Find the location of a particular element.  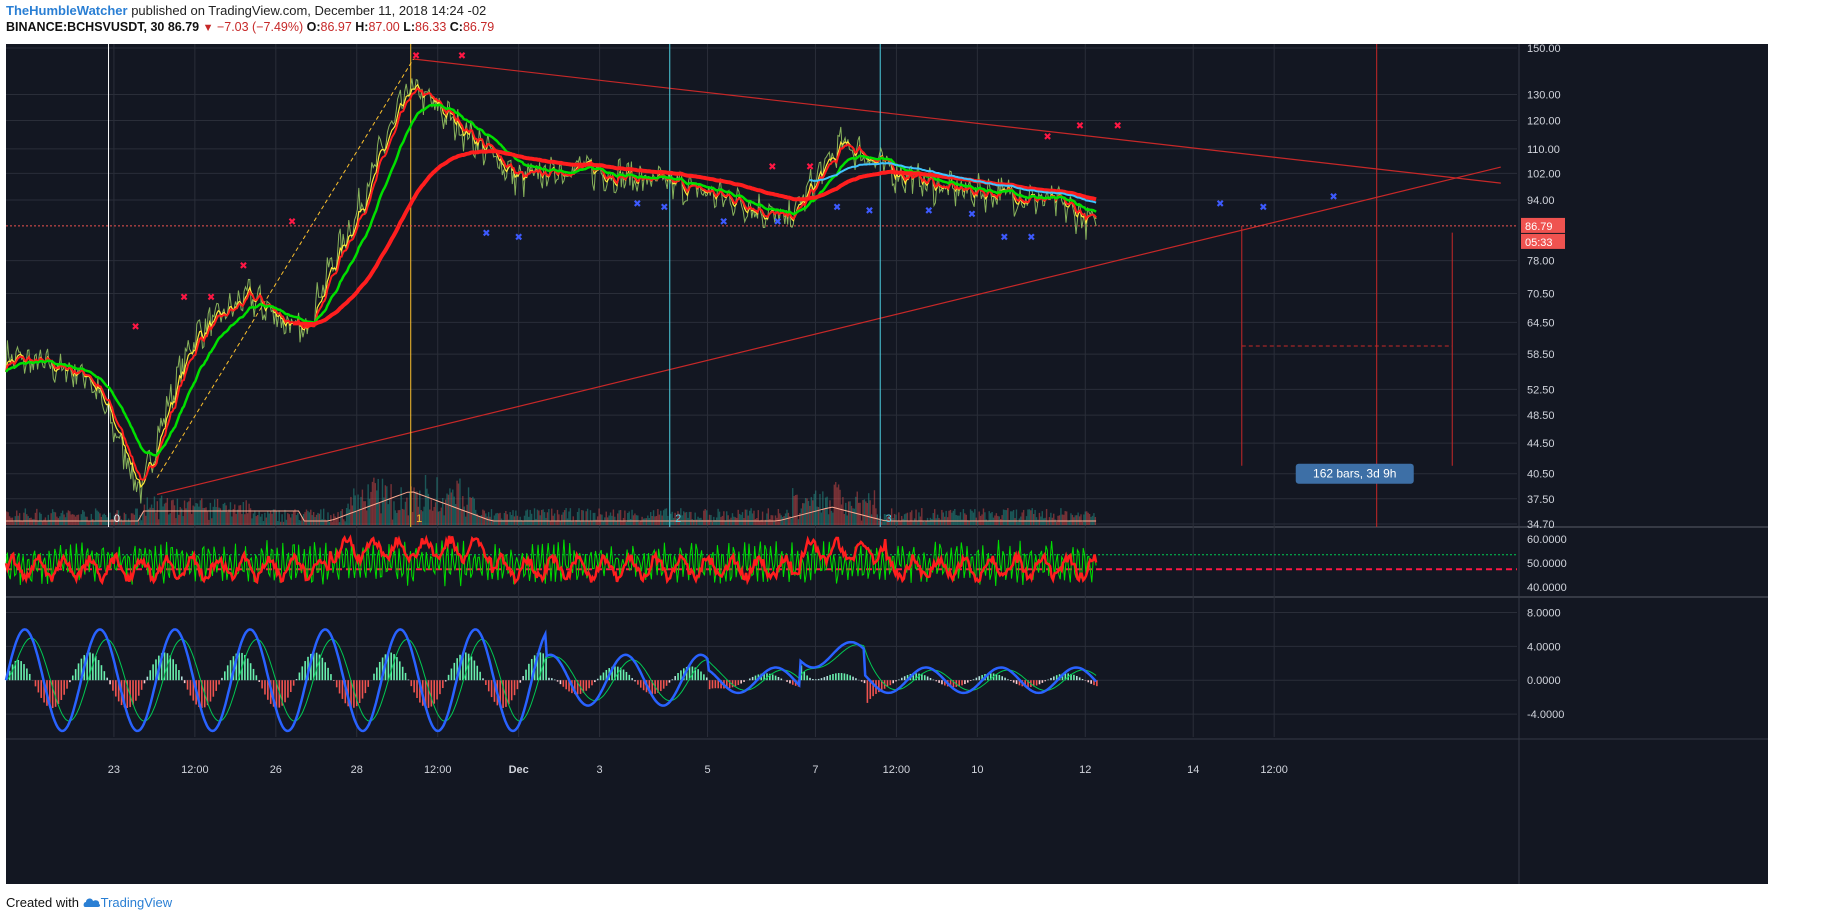

x-axis-tick-label: 12 is located at coordinates (1085, 770).